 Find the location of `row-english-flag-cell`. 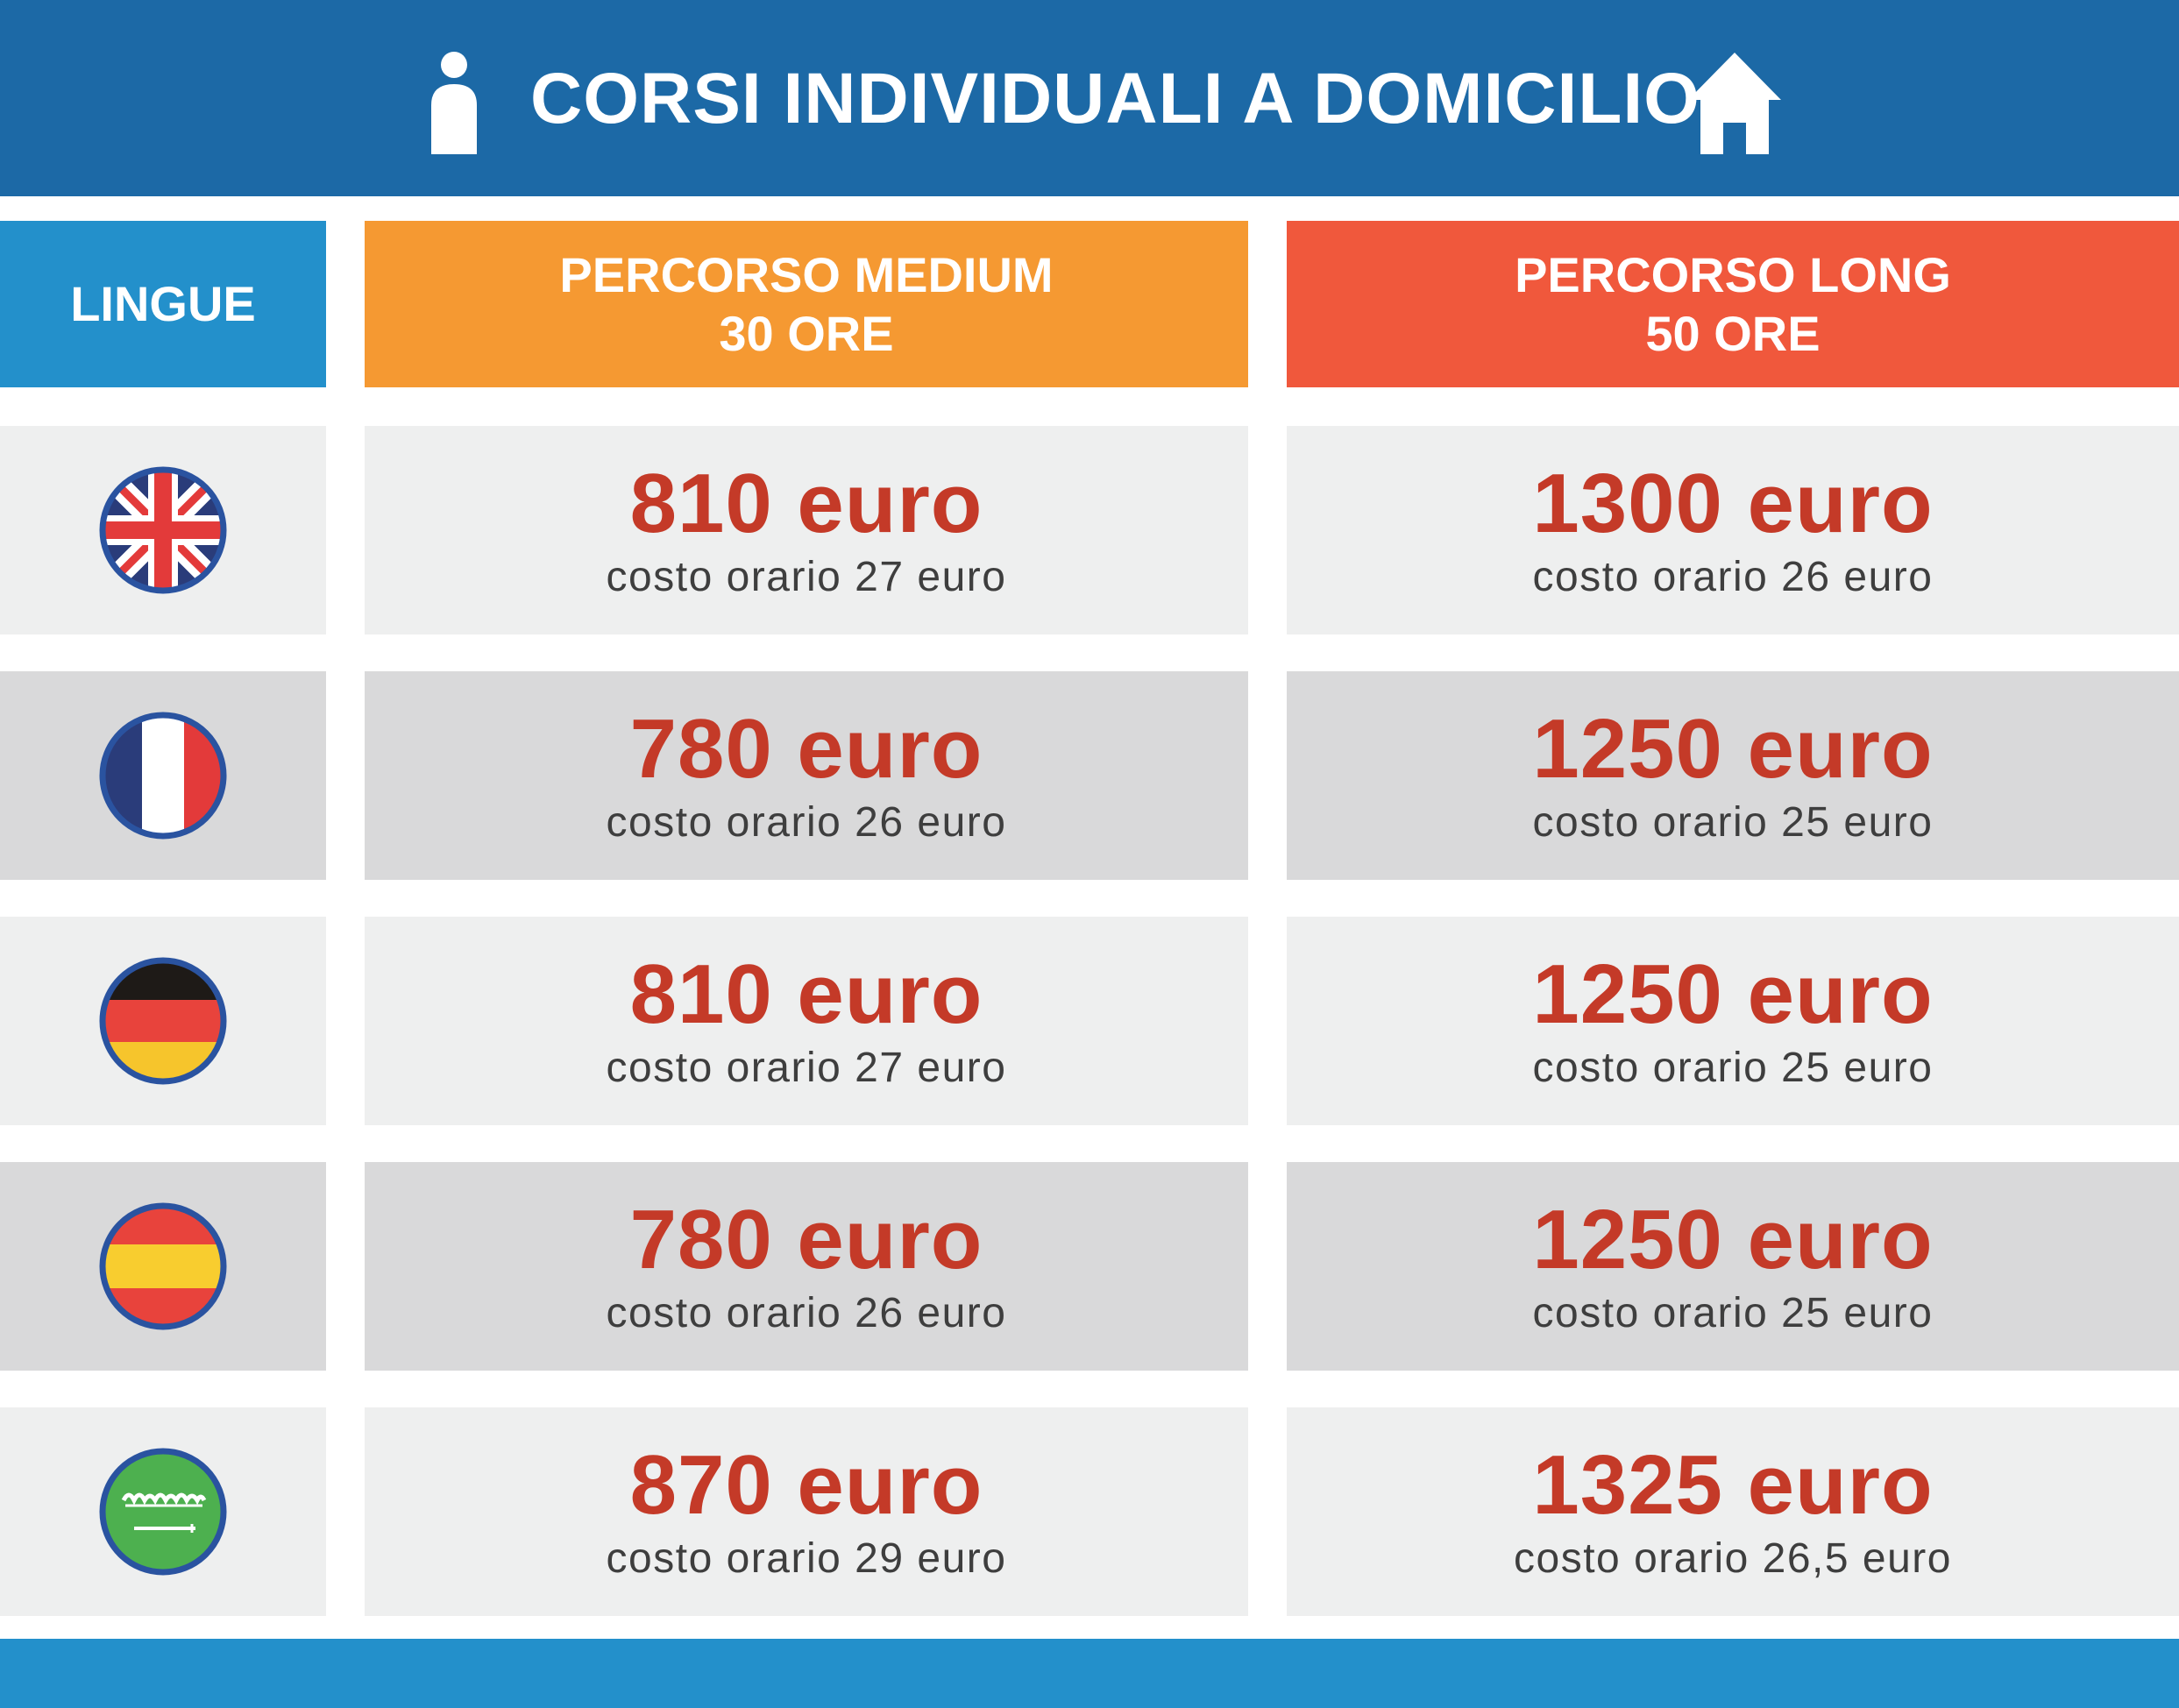

row-english-flag-cell is located at coordinates (163, 530).